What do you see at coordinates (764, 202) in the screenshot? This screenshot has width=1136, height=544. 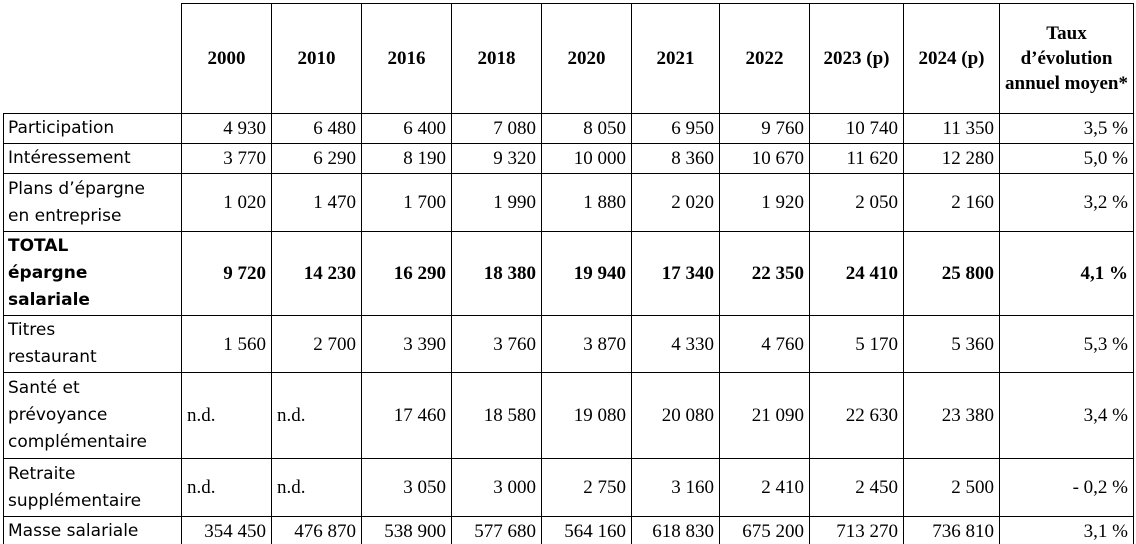 I see `table-cell: 1 920` at bounding box center [764, 202].